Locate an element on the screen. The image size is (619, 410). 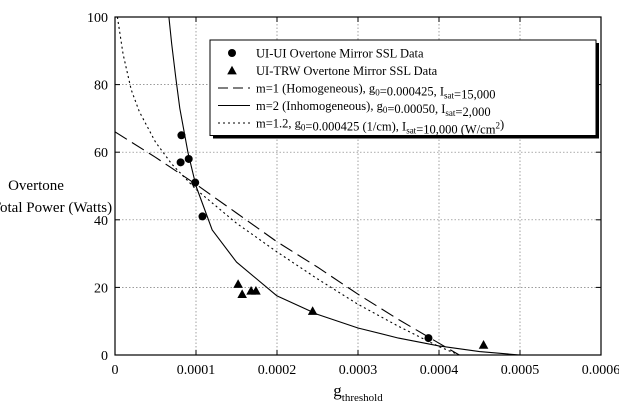
y-tick-label: 40 is located at coordinates (101, 221).